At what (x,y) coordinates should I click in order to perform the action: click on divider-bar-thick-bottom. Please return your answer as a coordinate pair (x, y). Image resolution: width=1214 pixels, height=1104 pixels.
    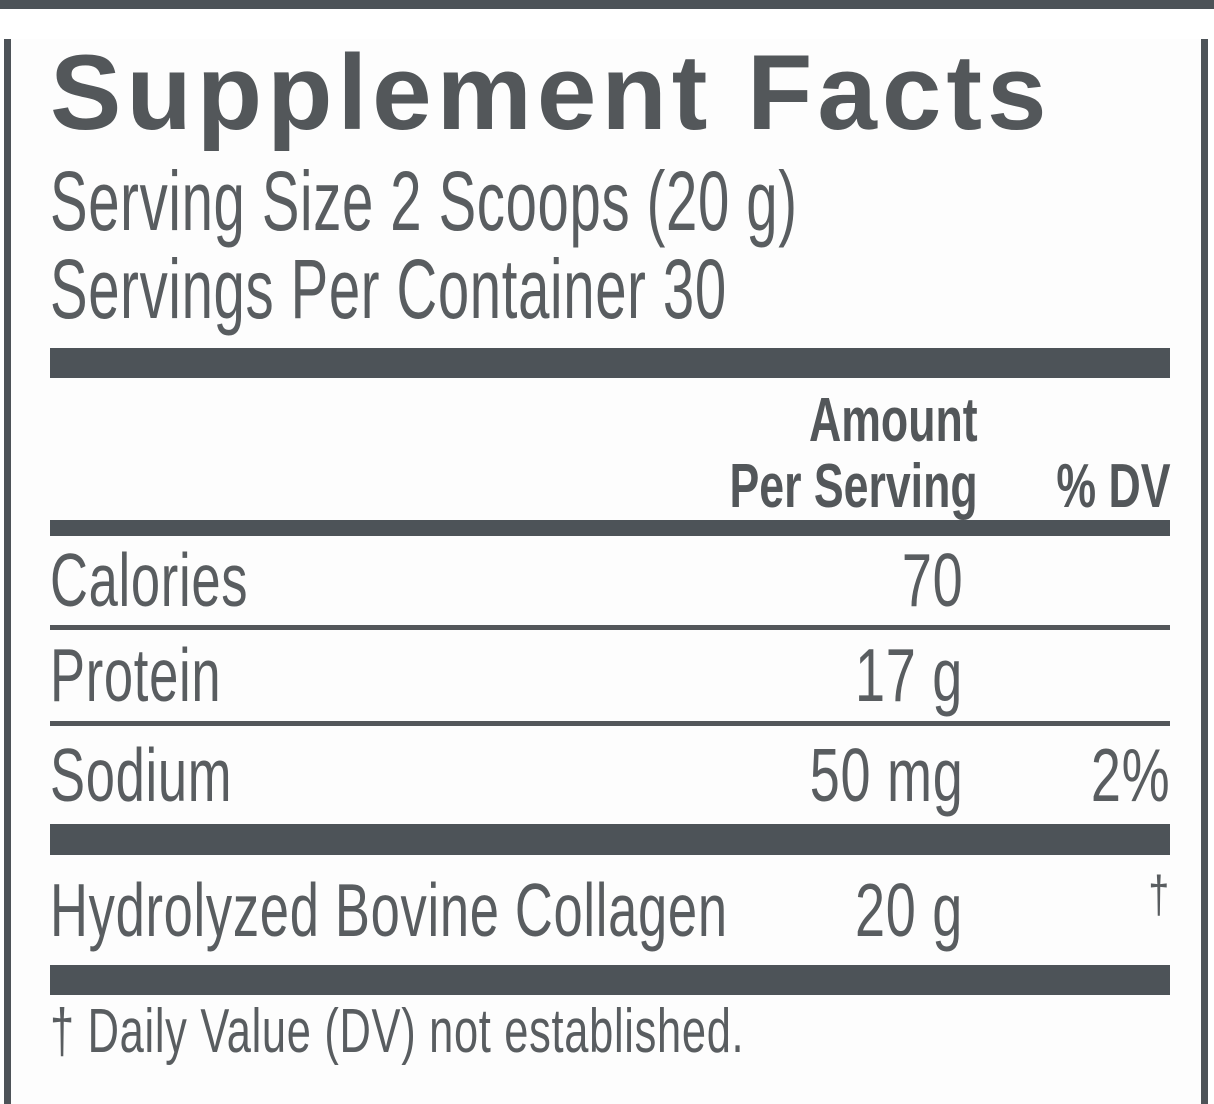
    Looking at the image, I should click on (610, 980).